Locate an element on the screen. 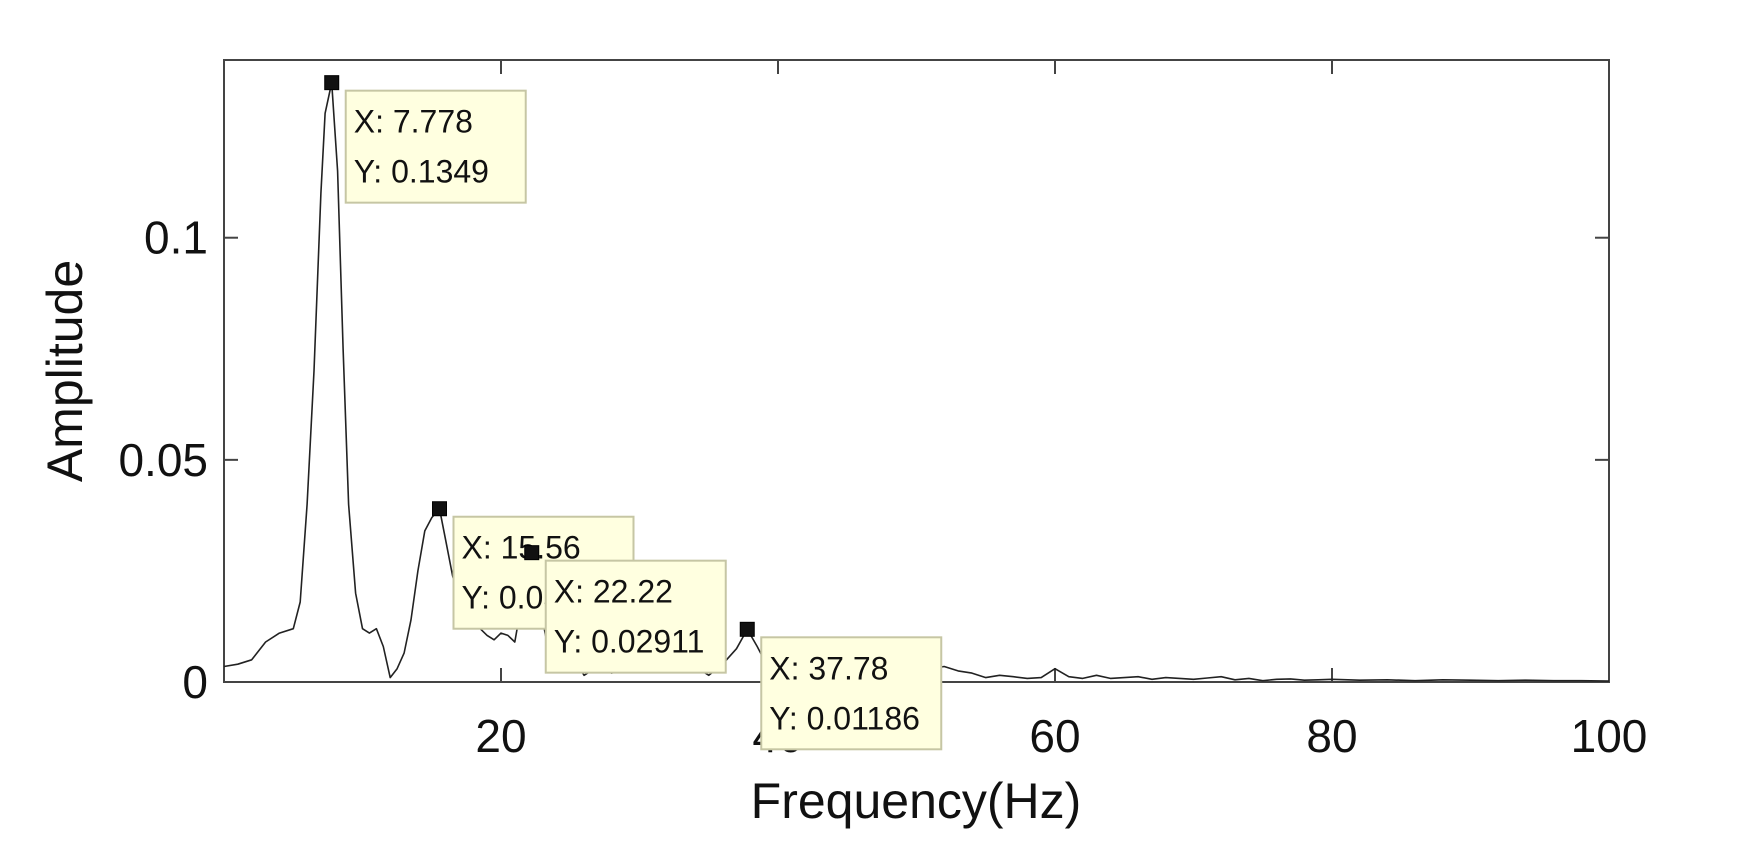  x-tick-label: 60 is located at coordinates (1054, 736).